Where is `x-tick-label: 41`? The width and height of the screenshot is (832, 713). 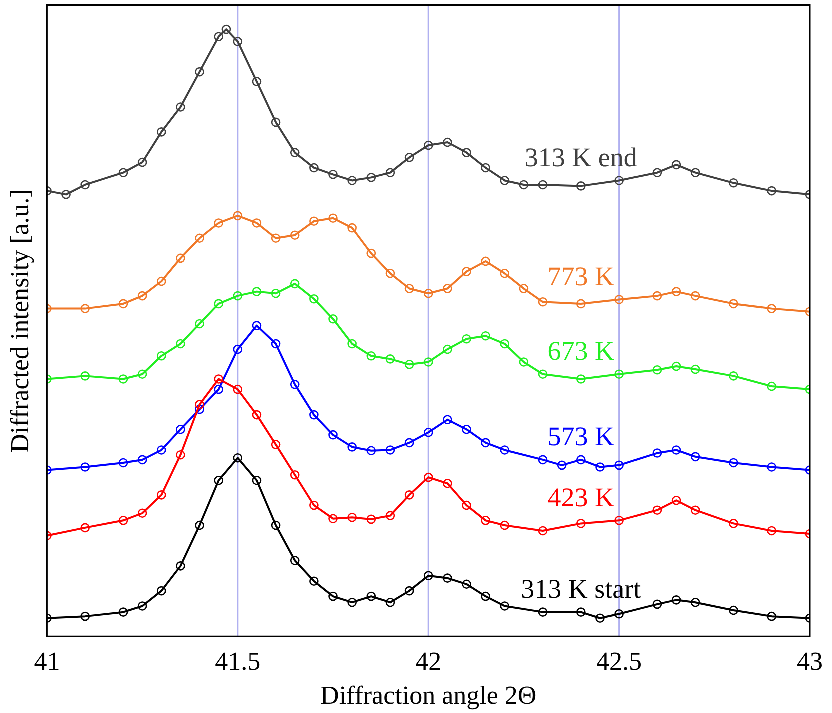
x-tick-label: 41 is located at coordinates (47, 661).